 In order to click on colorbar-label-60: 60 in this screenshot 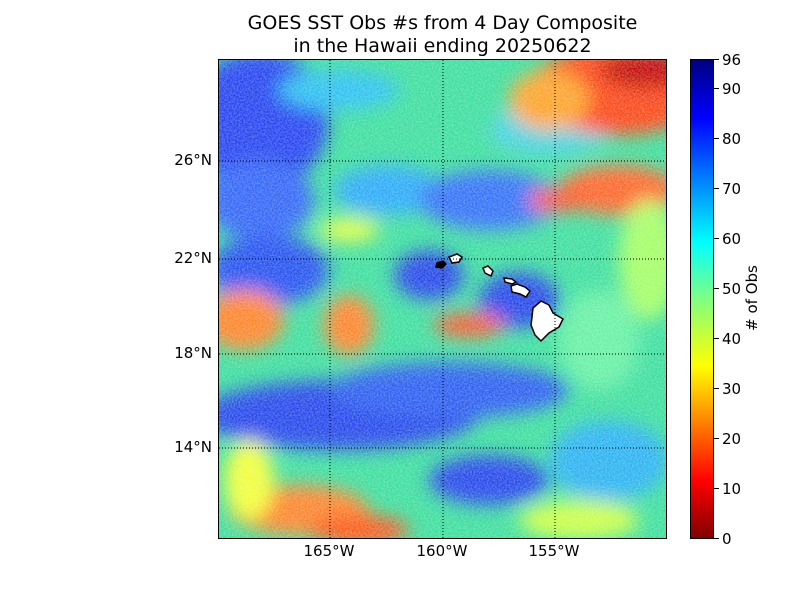, I will do `click(732, 239)`.